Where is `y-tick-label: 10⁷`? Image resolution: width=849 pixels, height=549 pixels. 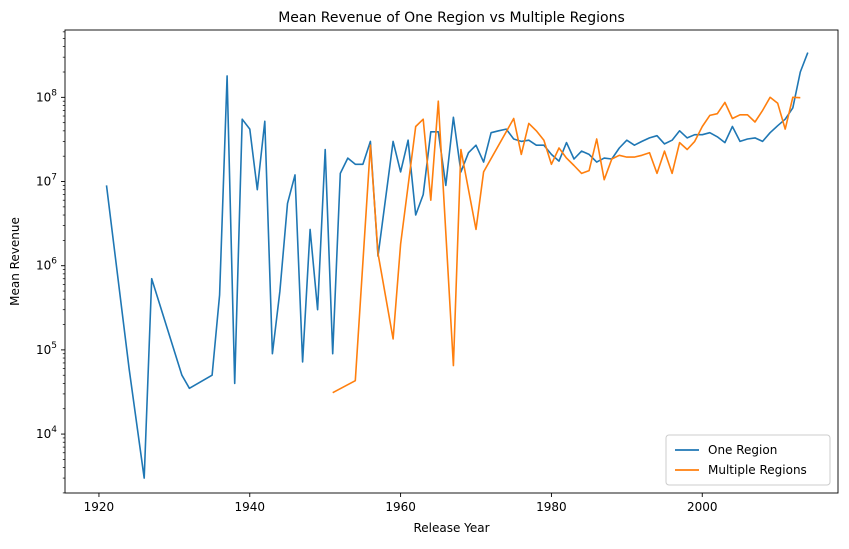
y-tick-label: 10⁷ is located at coordinates (46, 181).